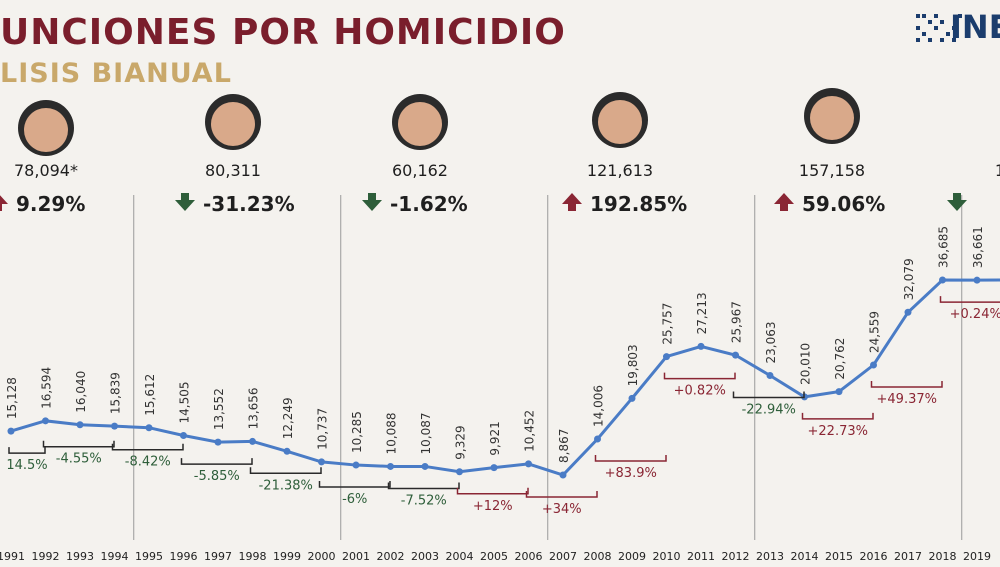 The height and width of the screenshot is (567, 1000). What do you see at coordinates (769, 409) in the screenshot?
I see `change-label: -22.94%` at bounding box center [769, 409].